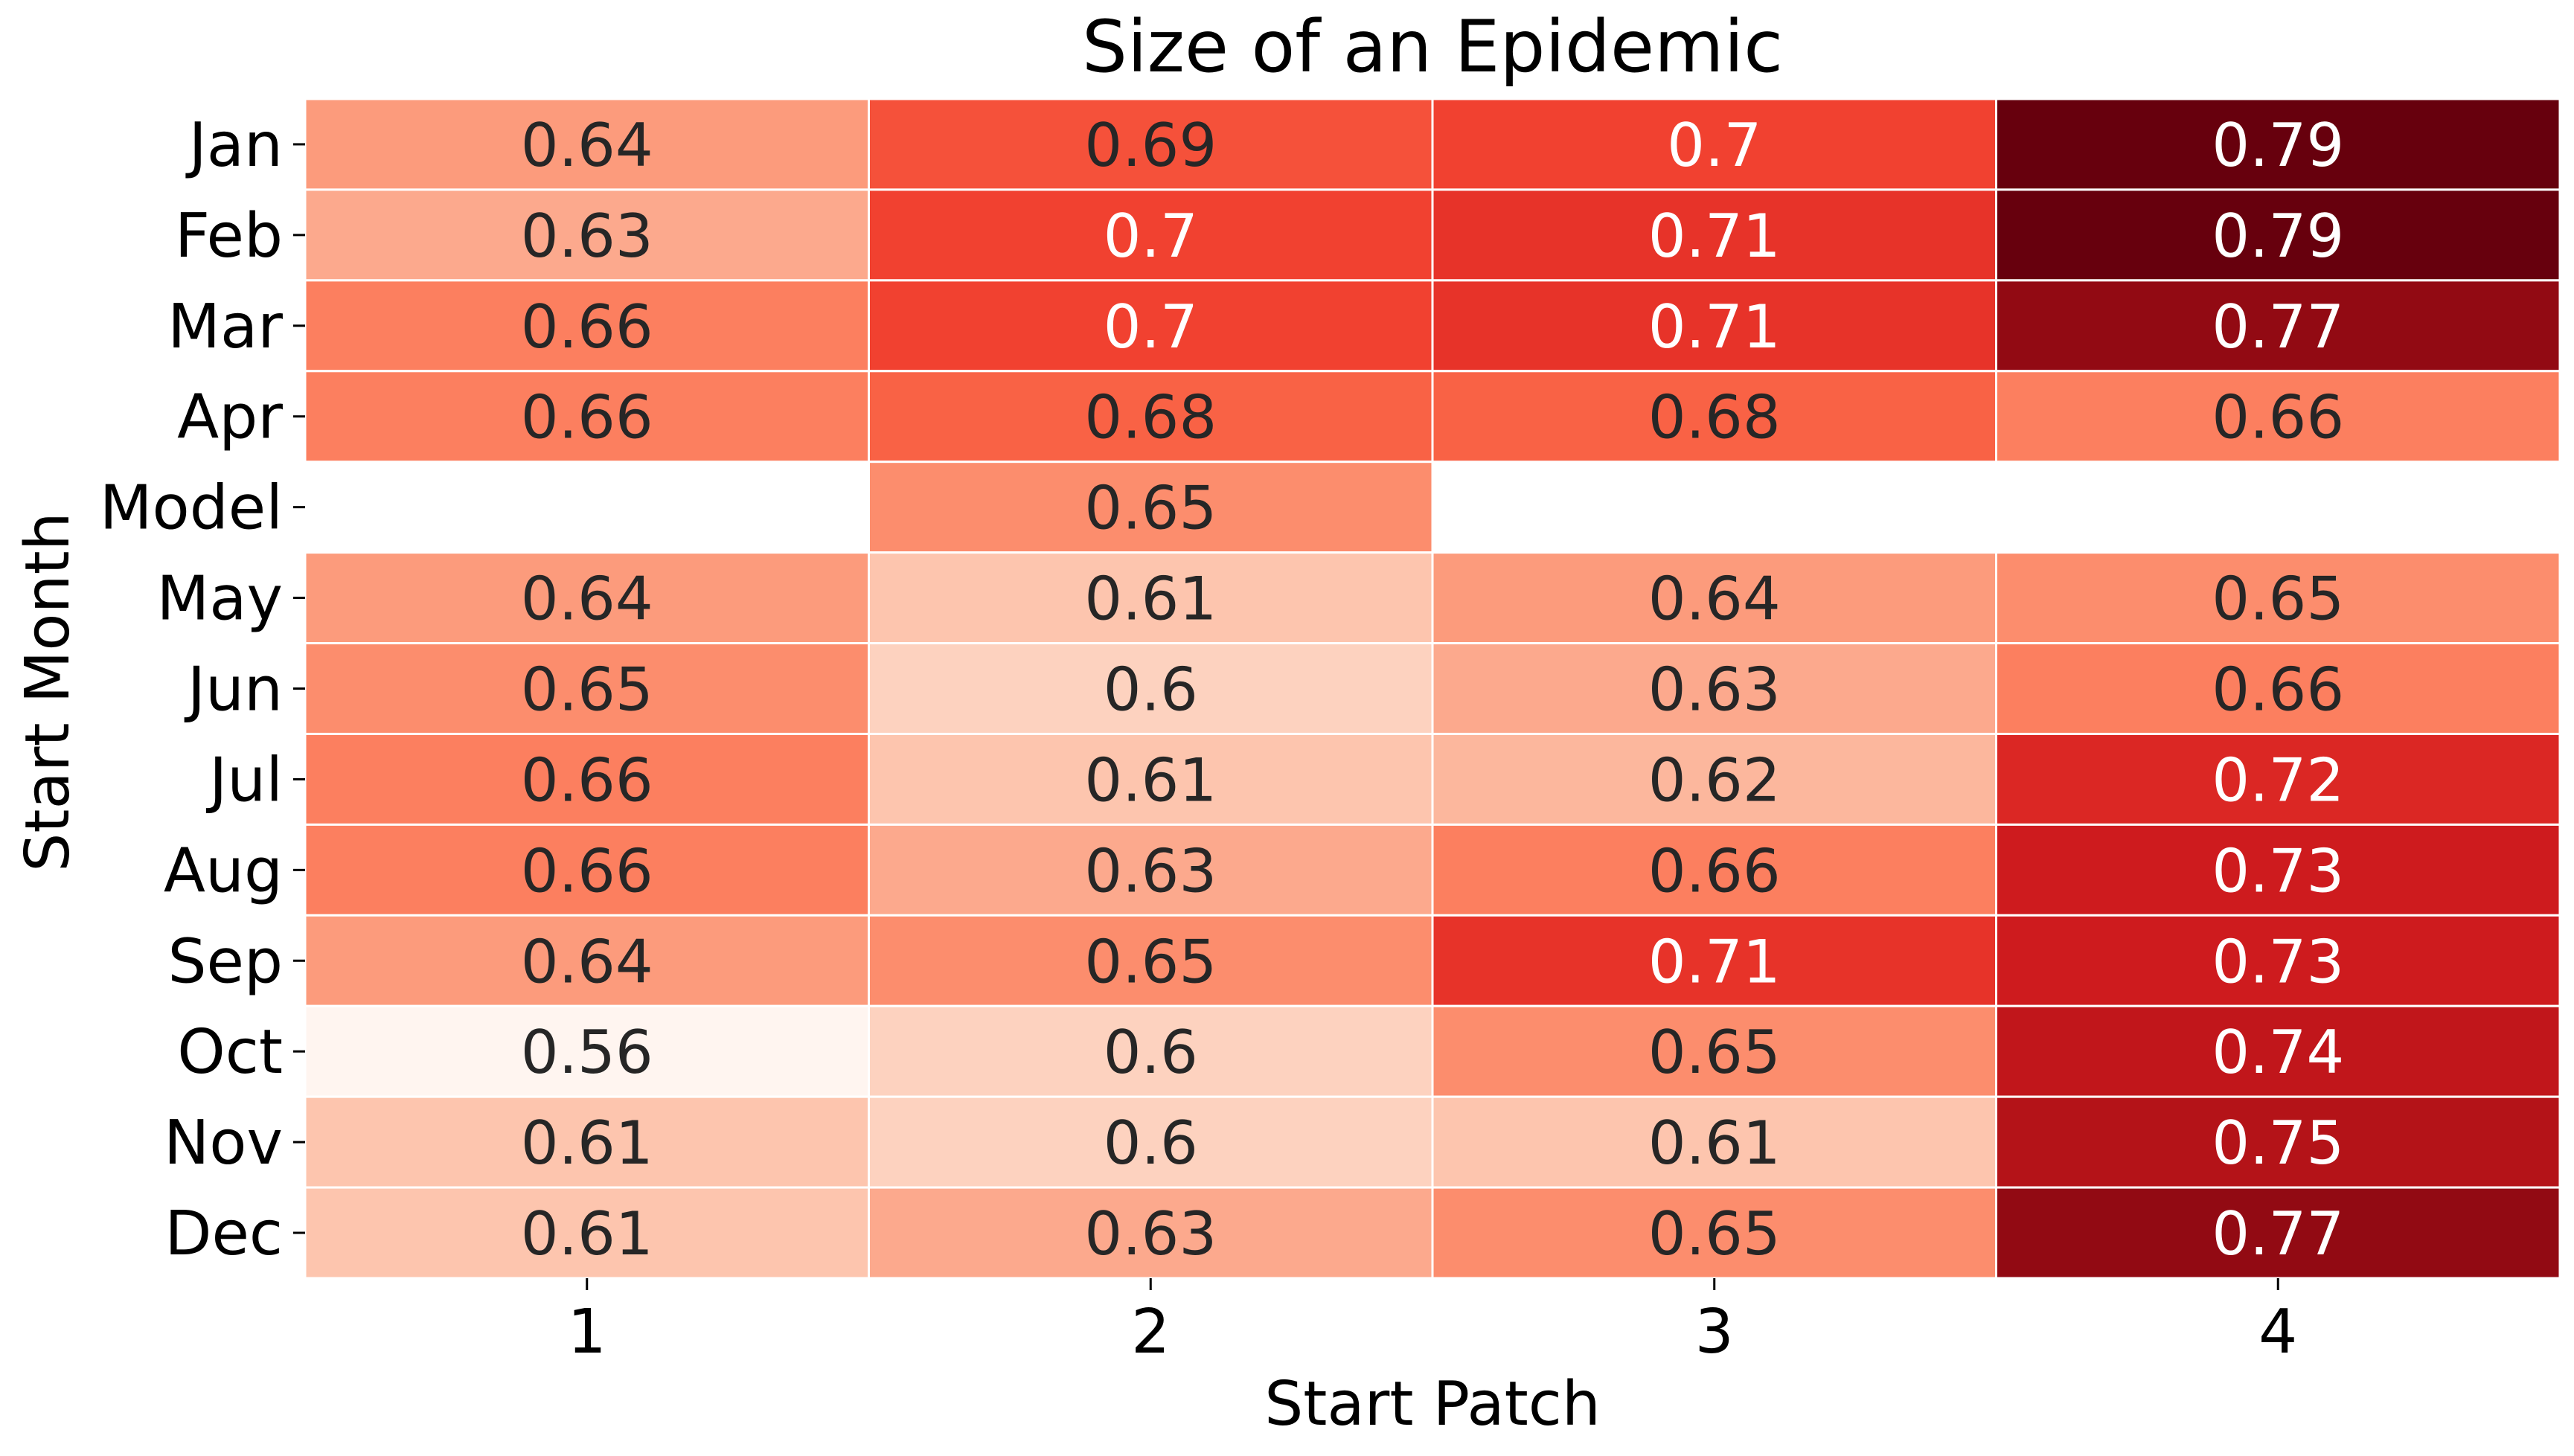  I want to click on y-tick-label: Feb, so click(229, 236).